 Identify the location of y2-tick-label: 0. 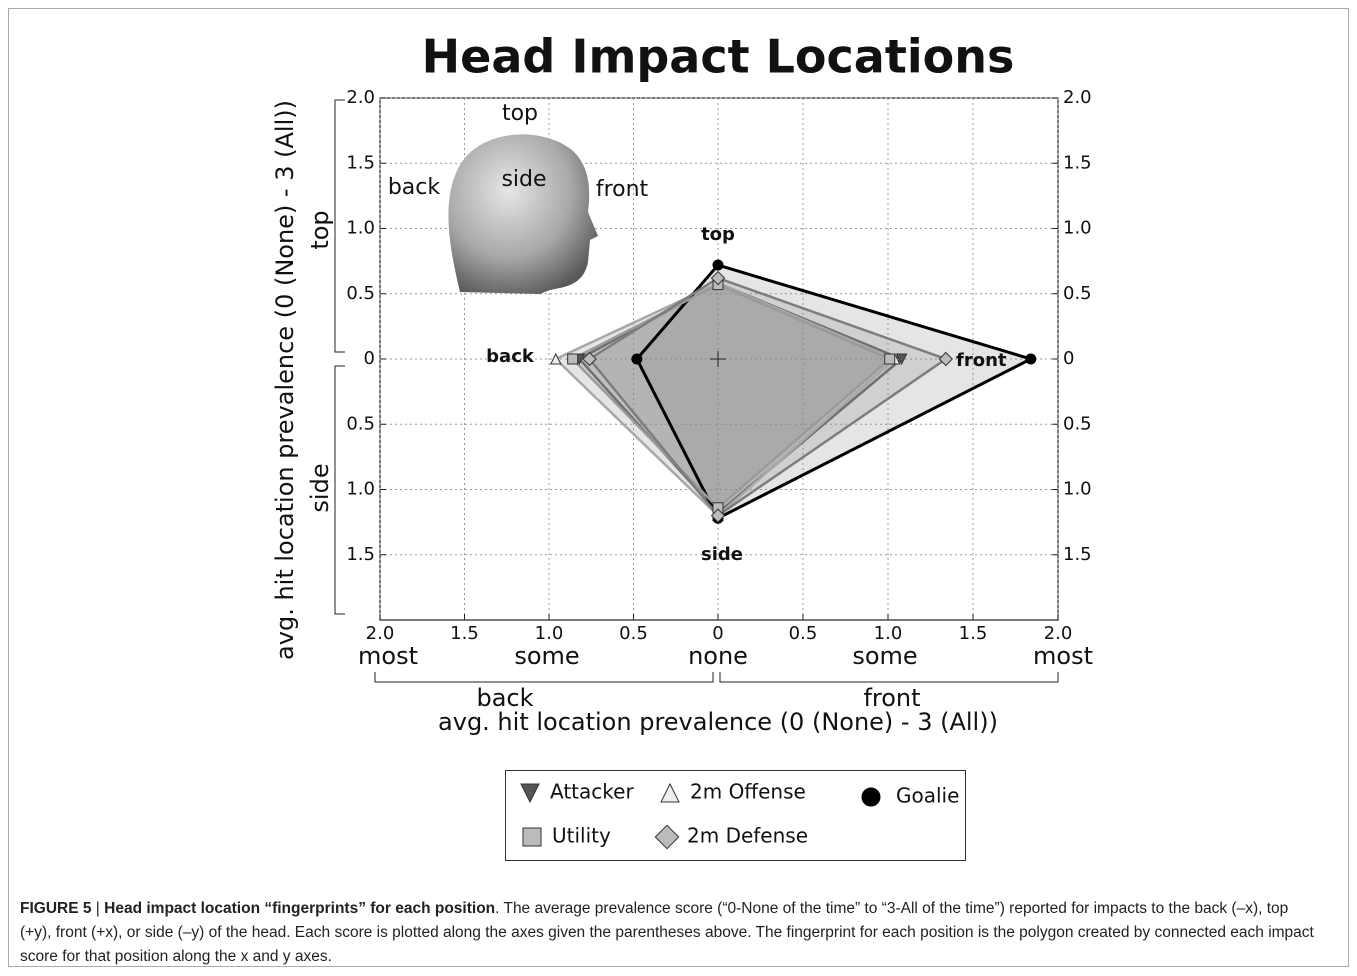
(1068, 358).